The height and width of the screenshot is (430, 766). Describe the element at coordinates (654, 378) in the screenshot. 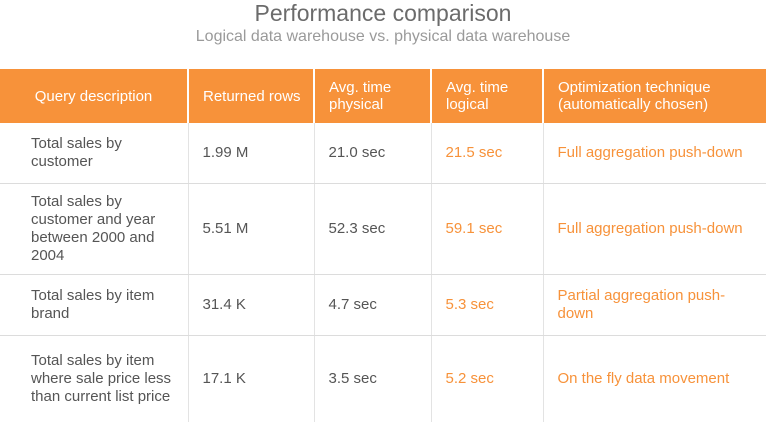

I see `technique-cell: On the fly data movement` at that location.